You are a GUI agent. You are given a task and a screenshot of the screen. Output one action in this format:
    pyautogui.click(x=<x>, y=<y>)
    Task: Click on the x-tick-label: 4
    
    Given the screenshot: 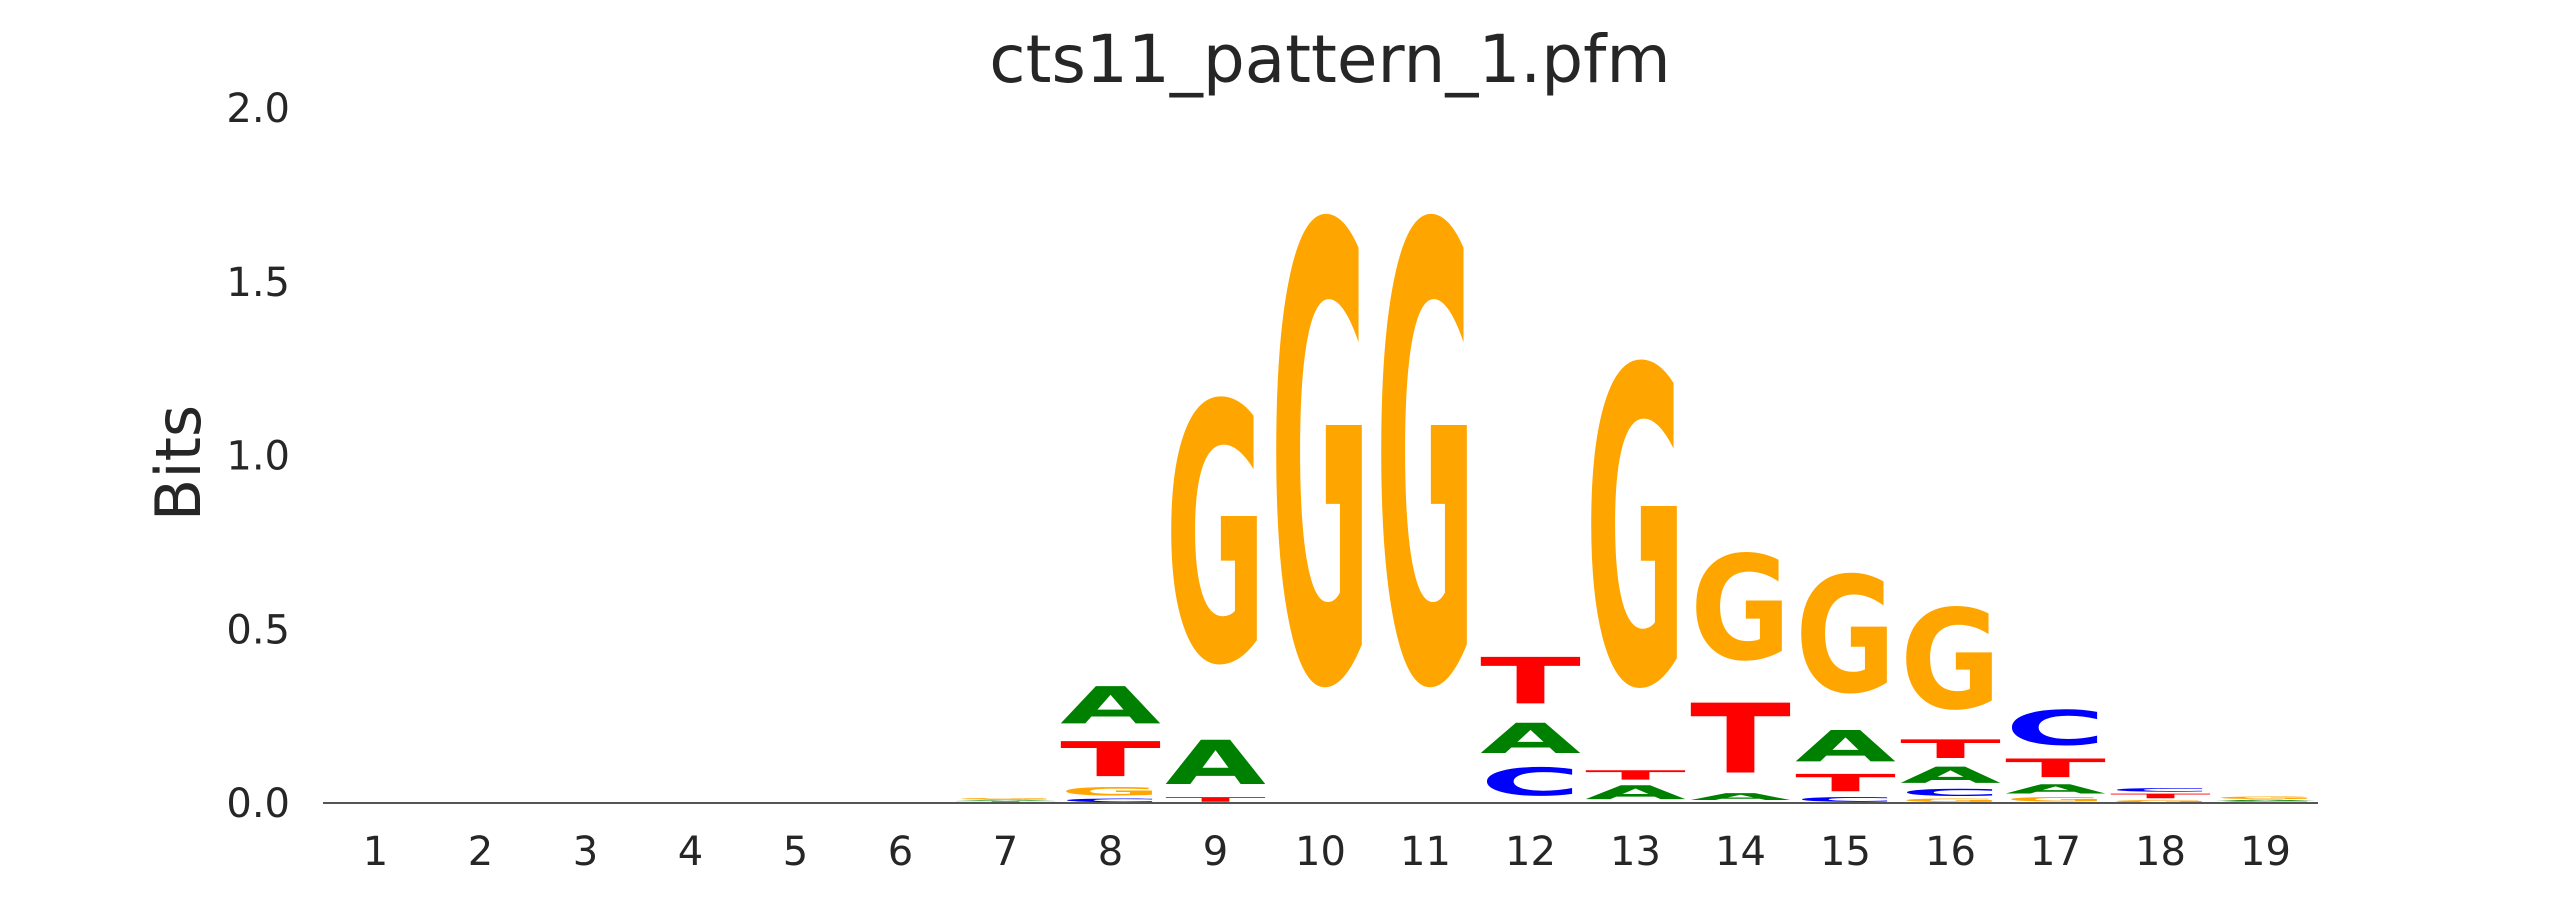 What is the action you would take?
    pyautogui.click(x=690, y=852)
    